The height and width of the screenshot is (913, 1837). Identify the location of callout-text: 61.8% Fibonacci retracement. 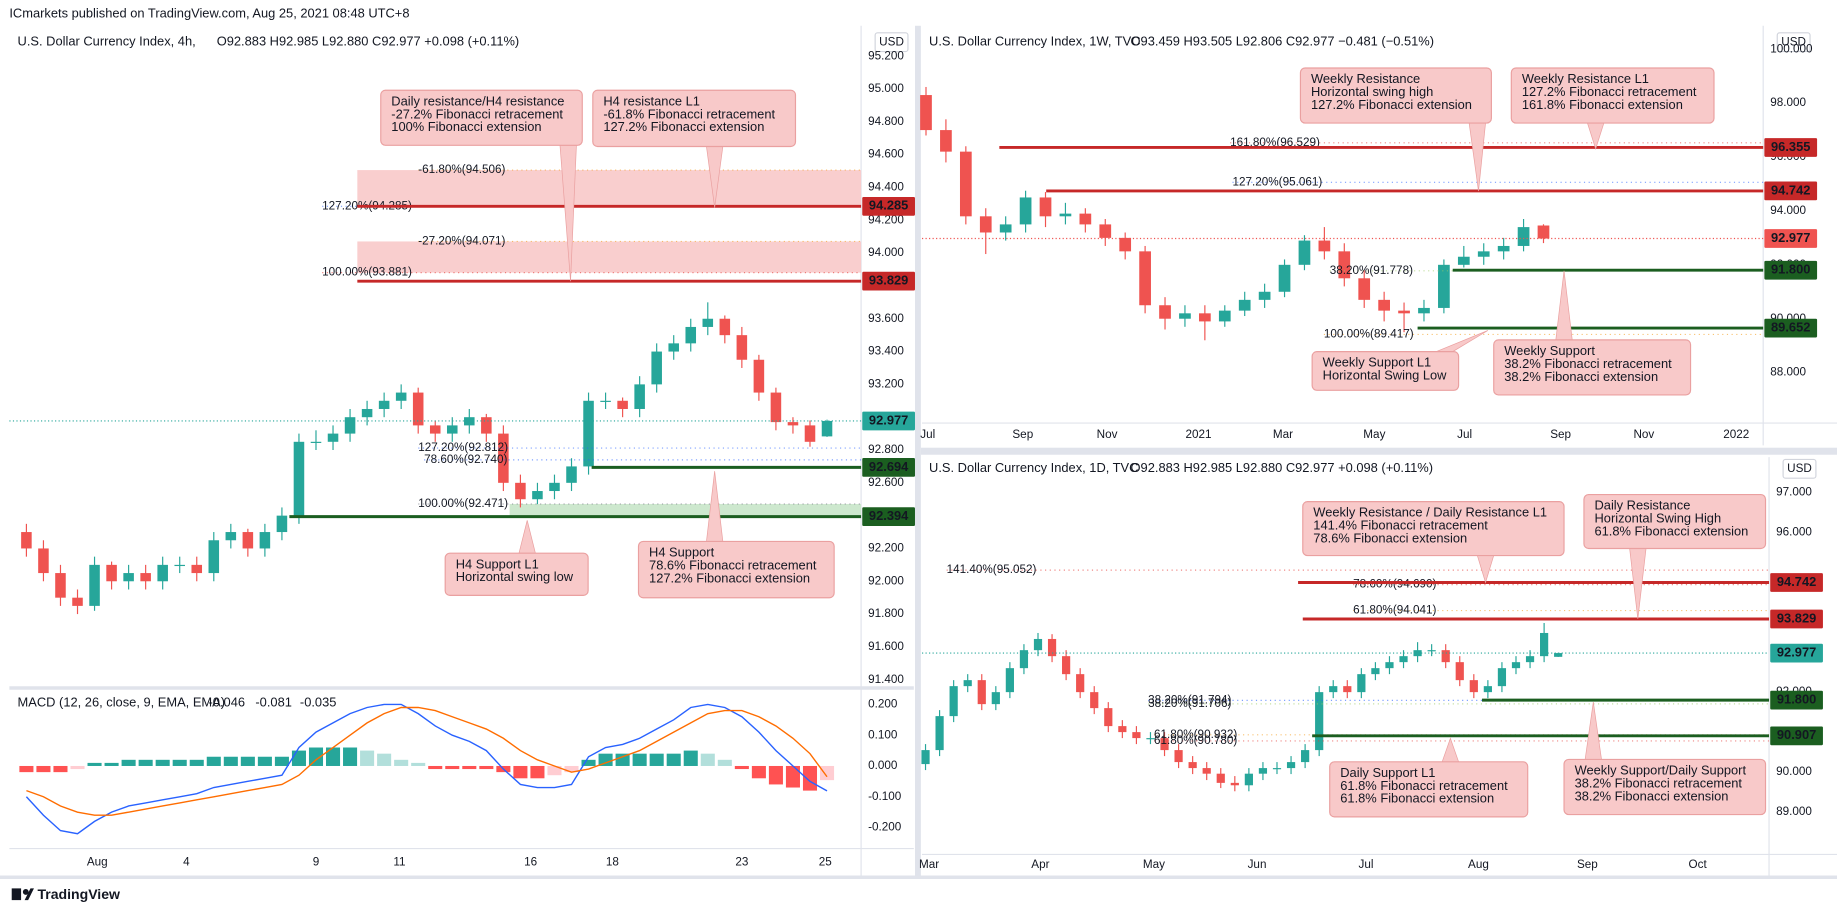
(1424, 785).